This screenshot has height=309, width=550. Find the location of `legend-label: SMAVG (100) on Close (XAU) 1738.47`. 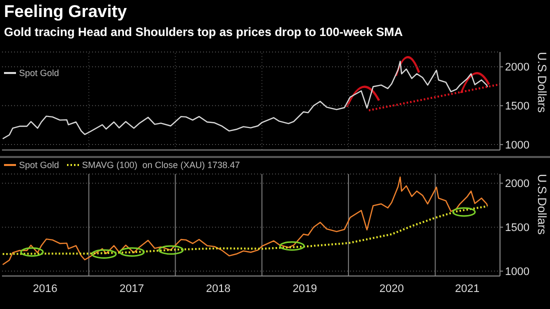

legend-label: SMAVG (100) on Close (XAU) 1738.47 is located at coordinates (160, 165).